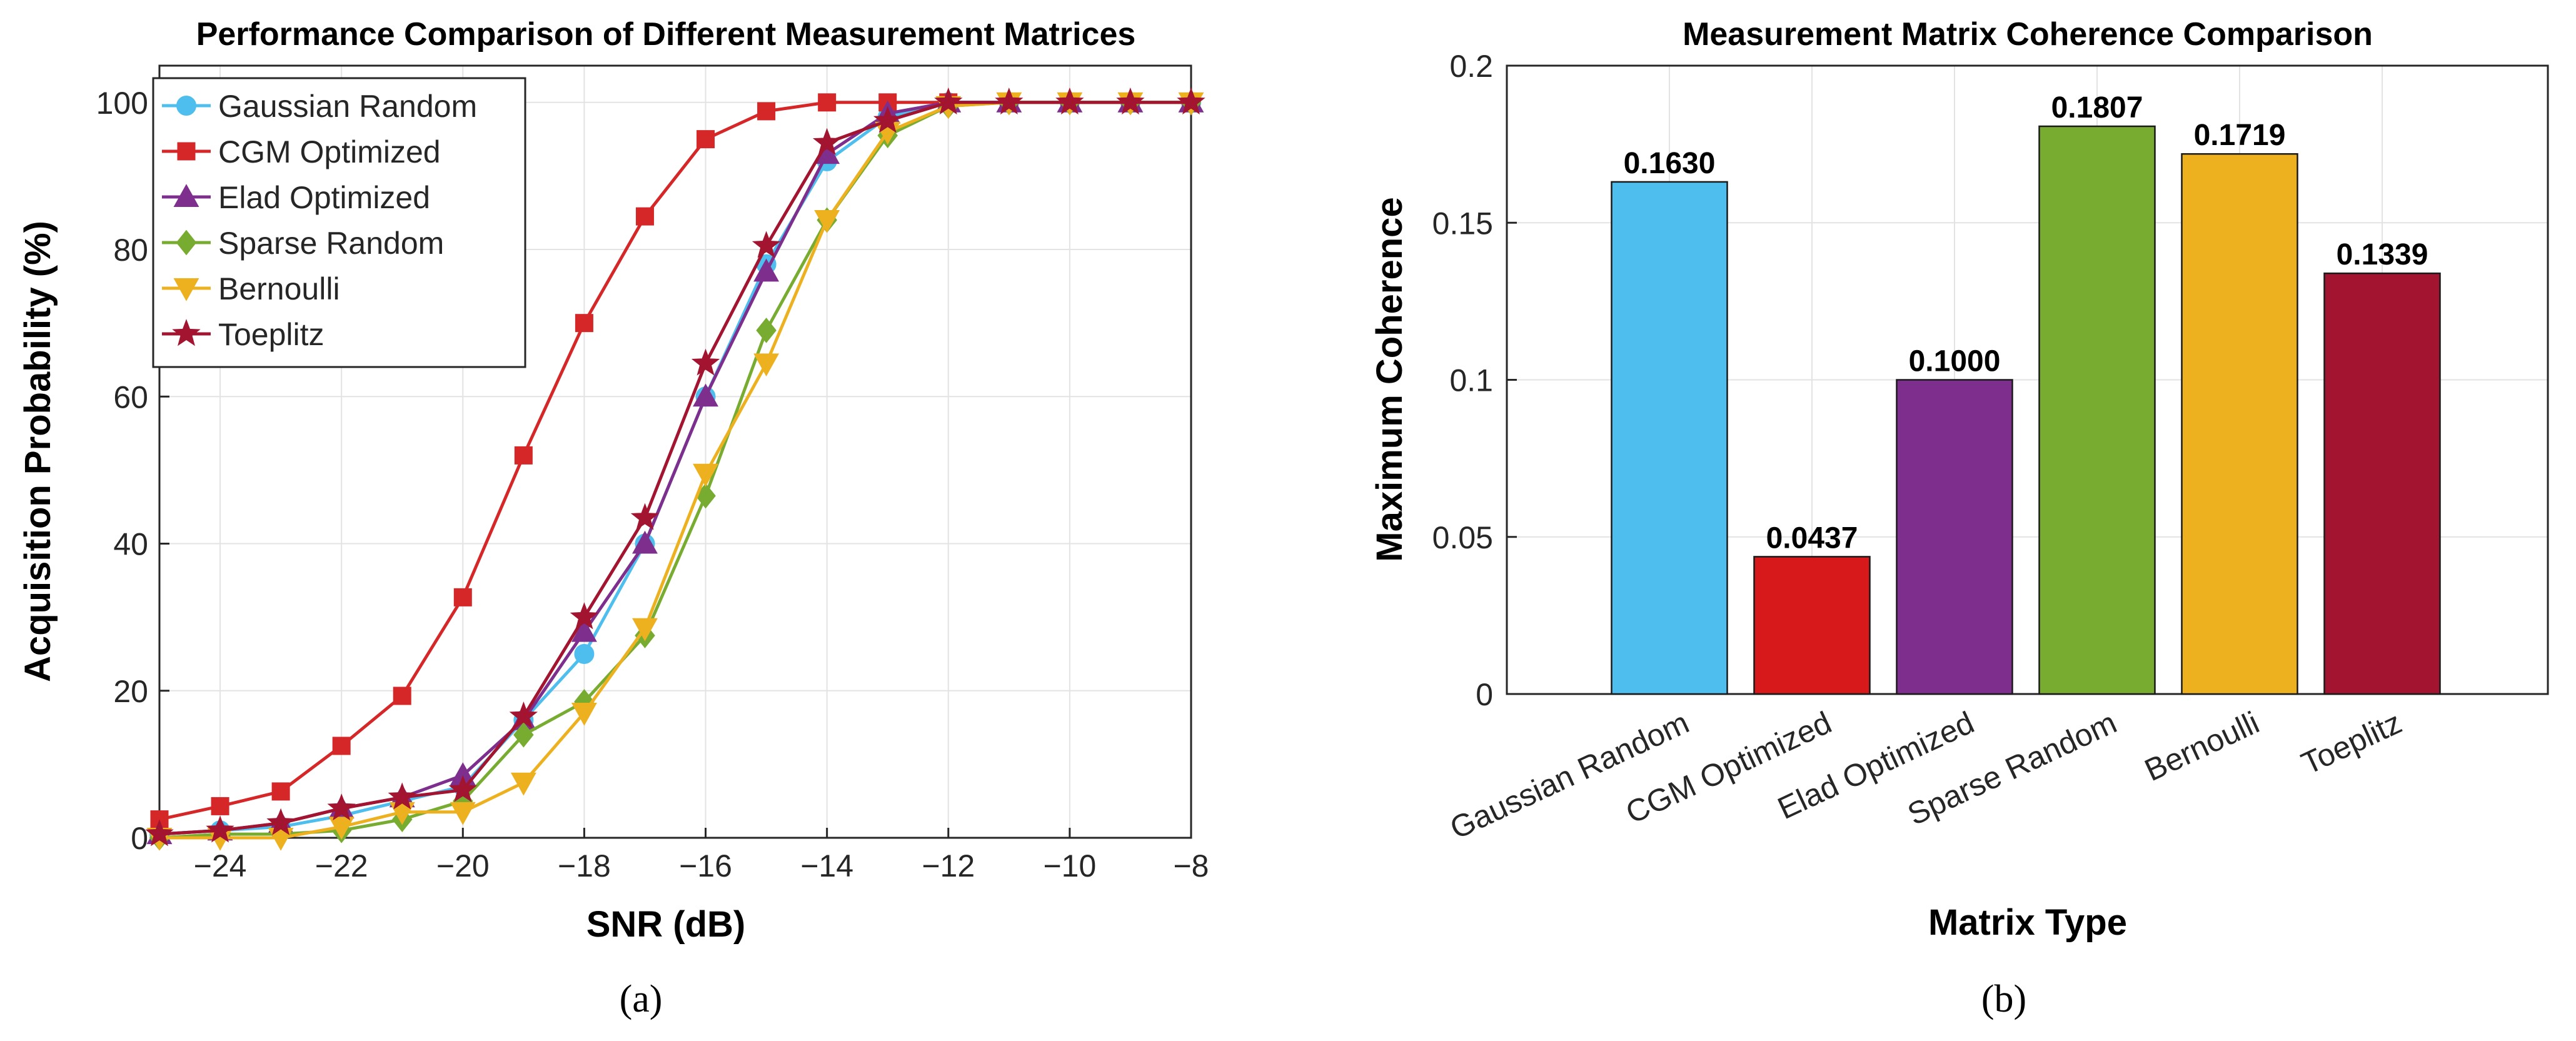  What do you see at coordinates (2382, 484) in the screenshot?
I see `bar-toeplitz` at bounding box center [2382, 484].